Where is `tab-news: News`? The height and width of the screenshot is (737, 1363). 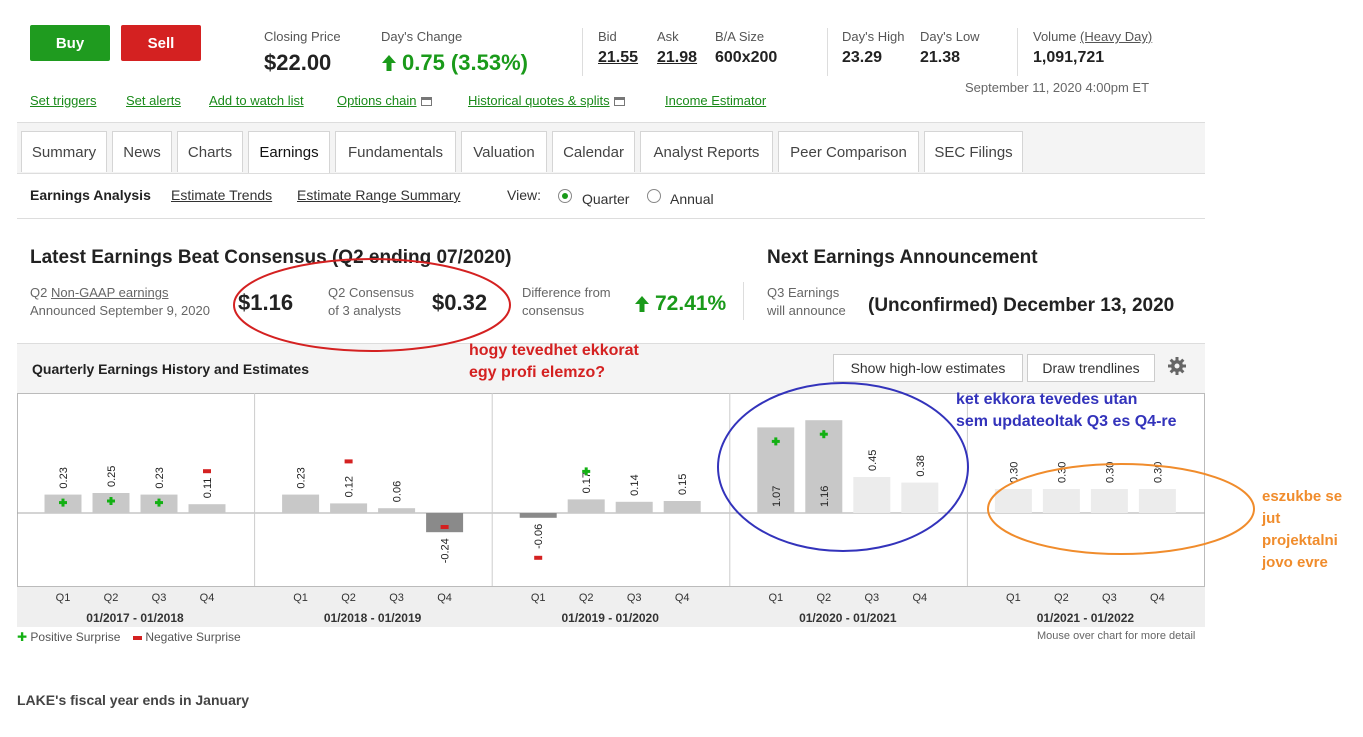
tab-news: News is located at coordinates (142, 151).